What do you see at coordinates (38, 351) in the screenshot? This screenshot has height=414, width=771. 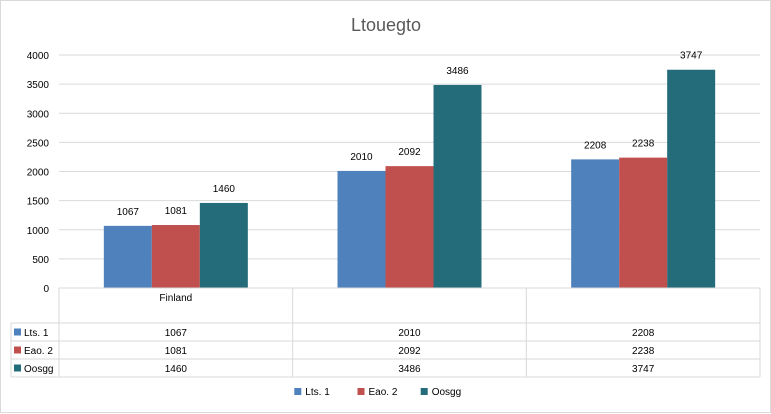 I see `table-series-name: Eao. 2` at bounding box center [38, 351].